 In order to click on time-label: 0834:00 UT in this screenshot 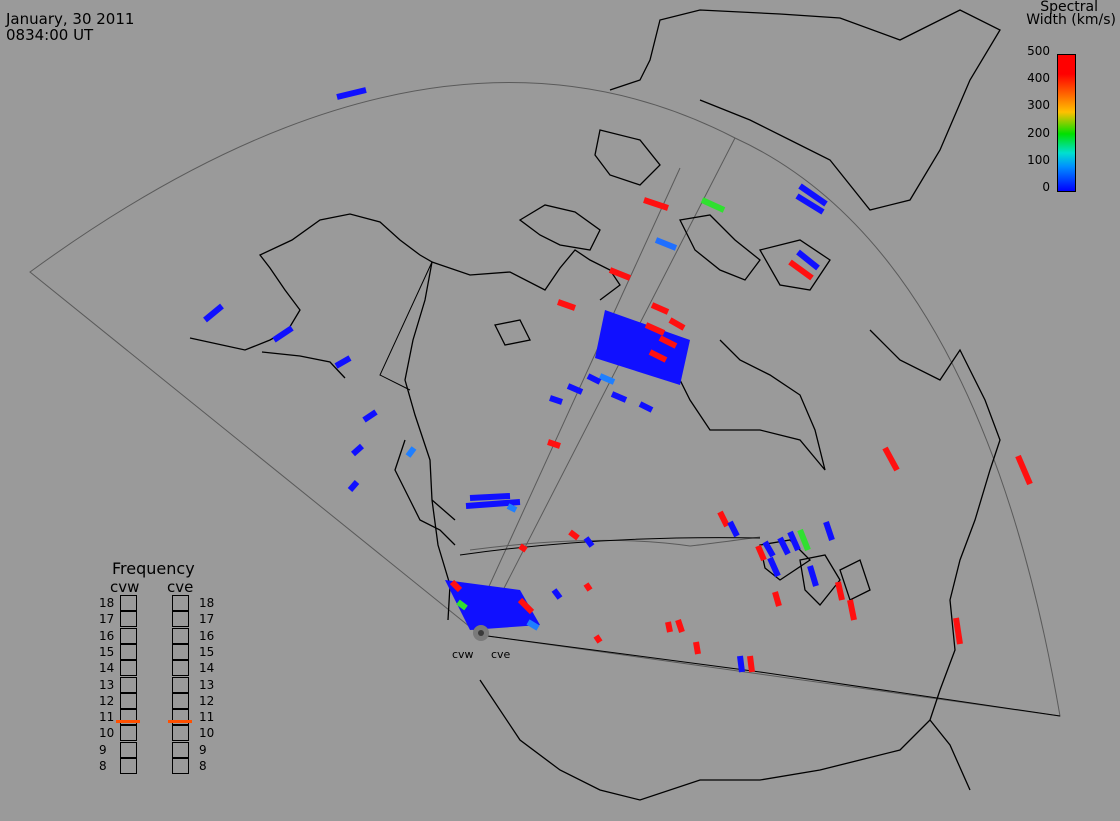, I will do `click(50, 35)`.